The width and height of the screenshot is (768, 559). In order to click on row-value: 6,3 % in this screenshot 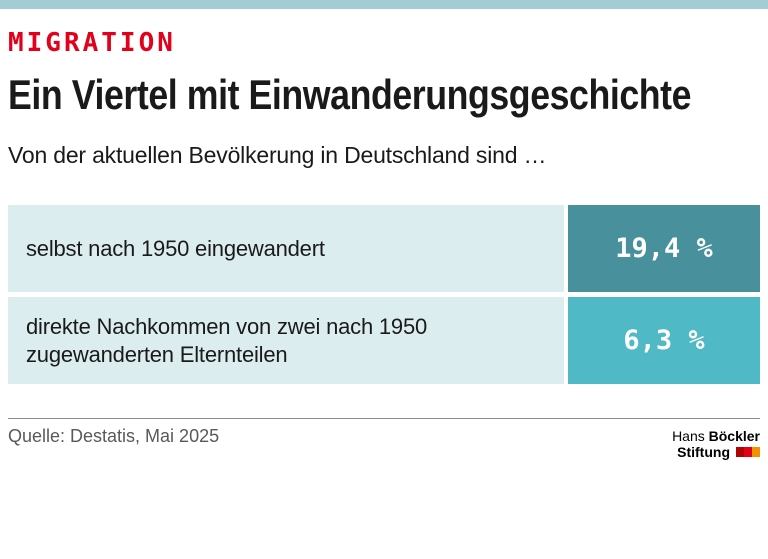, I will do `click(664, 341)`.